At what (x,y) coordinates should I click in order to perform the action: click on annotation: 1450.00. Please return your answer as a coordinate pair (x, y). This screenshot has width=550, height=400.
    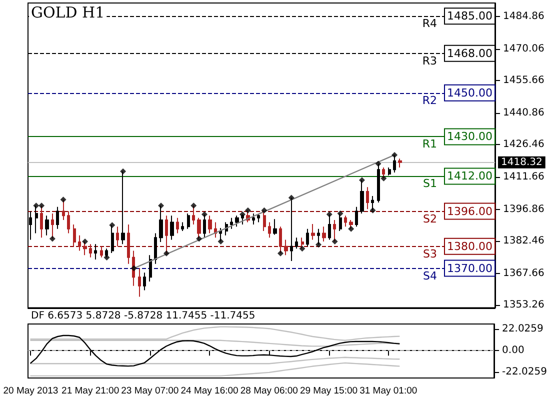
    Looking at the image, I should click on (469, 93).